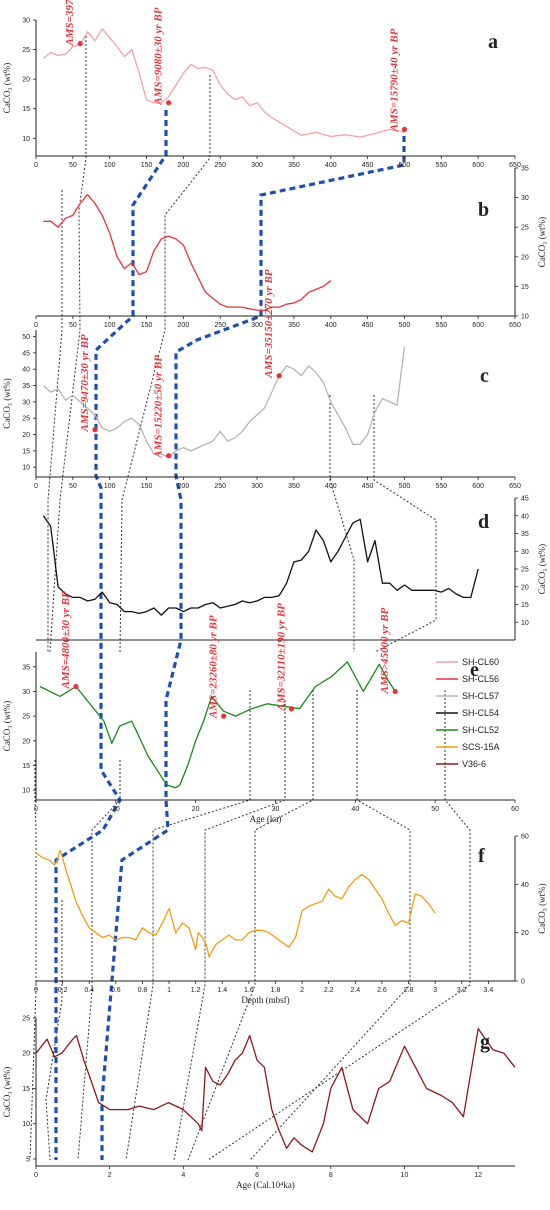 The image size is (550, 1210). What do you see at coordinates (441, 165) in the screenshot?
I see `x-tick-label-a: 550` at bounding box center [441, 165].